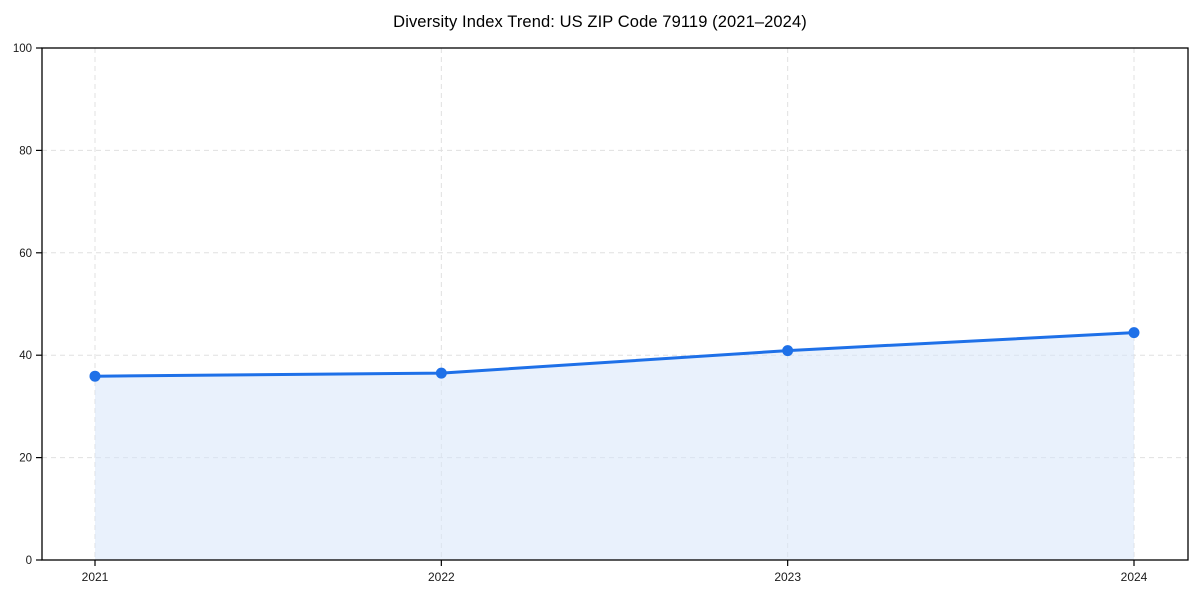 Image resolution: width=1200 pixels, height=600 pixels. Describe the element at coordinates (25, 254) in the screenshot. I see `y-tick-label: 60` at that location.